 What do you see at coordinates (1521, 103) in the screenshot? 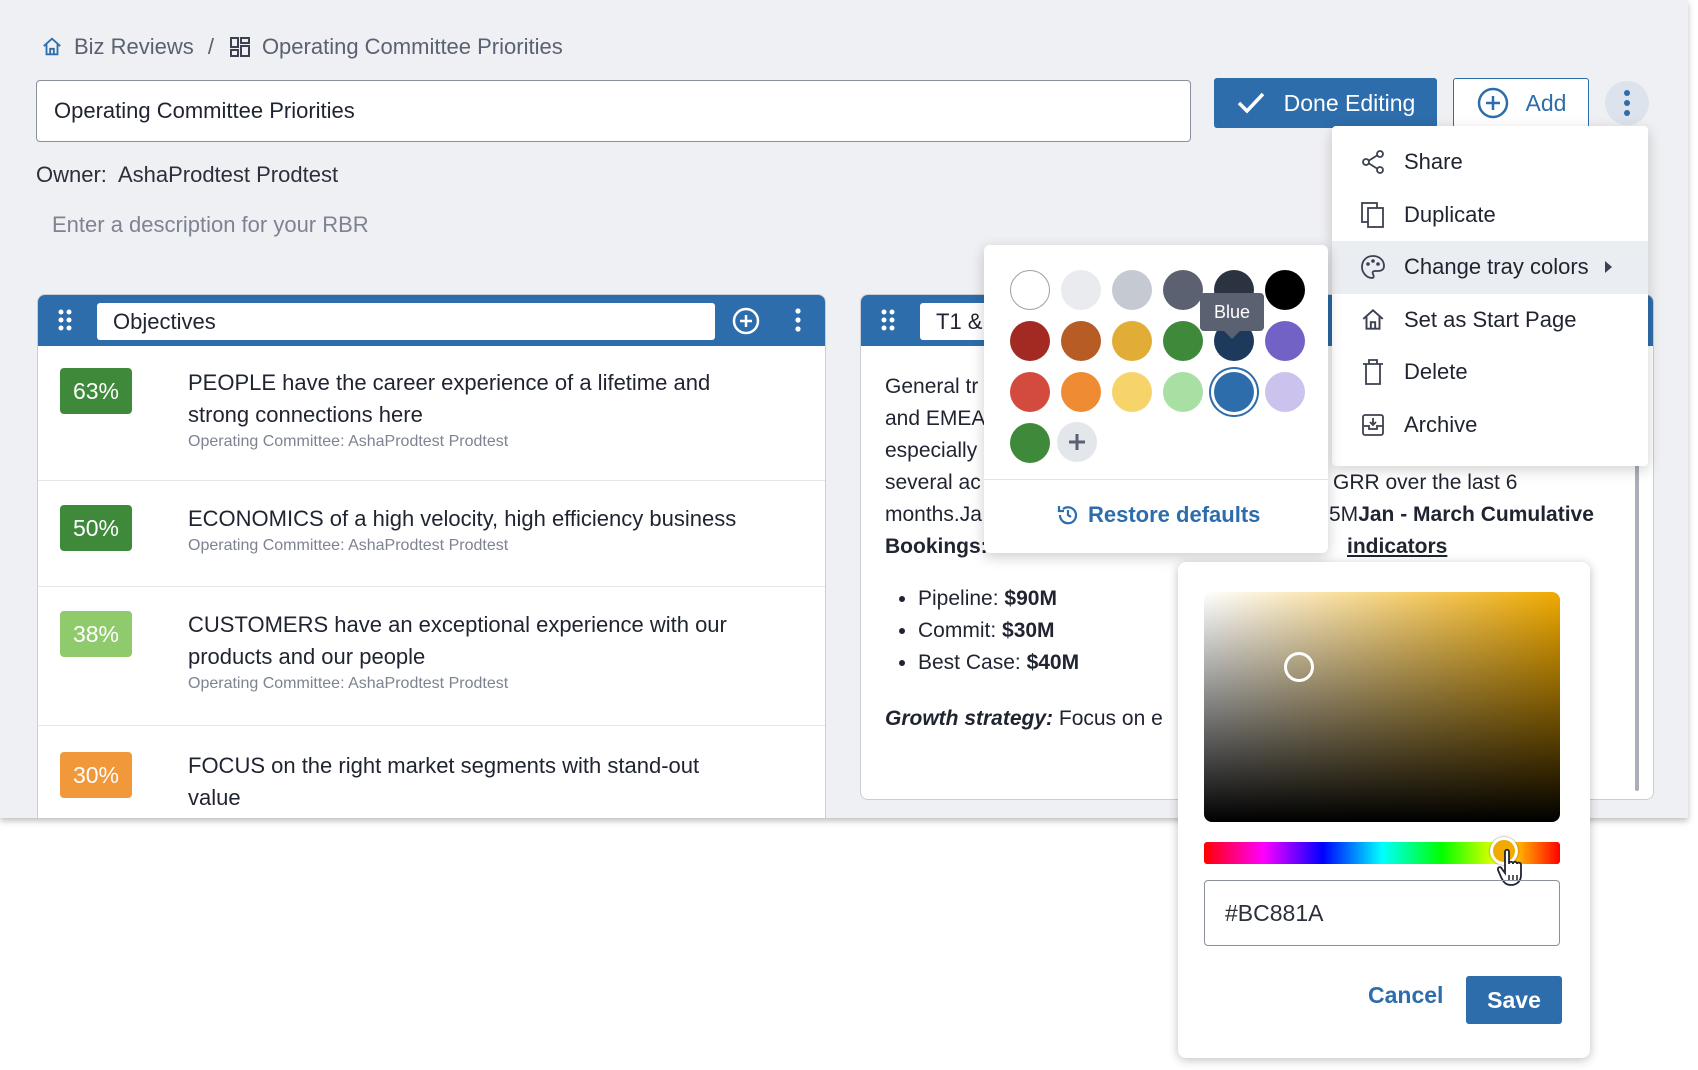
I see `add-button: Add` at bounding box center [1521, 103].